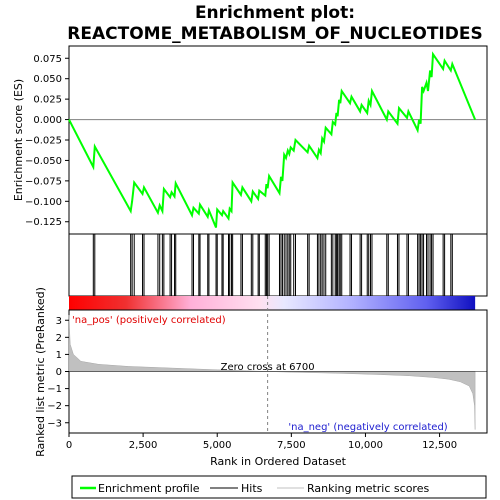  What do you see at coordinates (149, 488) in the screenshot?
I see `legend-enrichment-label: Enrichment profile` at bounding box center [149, 488].